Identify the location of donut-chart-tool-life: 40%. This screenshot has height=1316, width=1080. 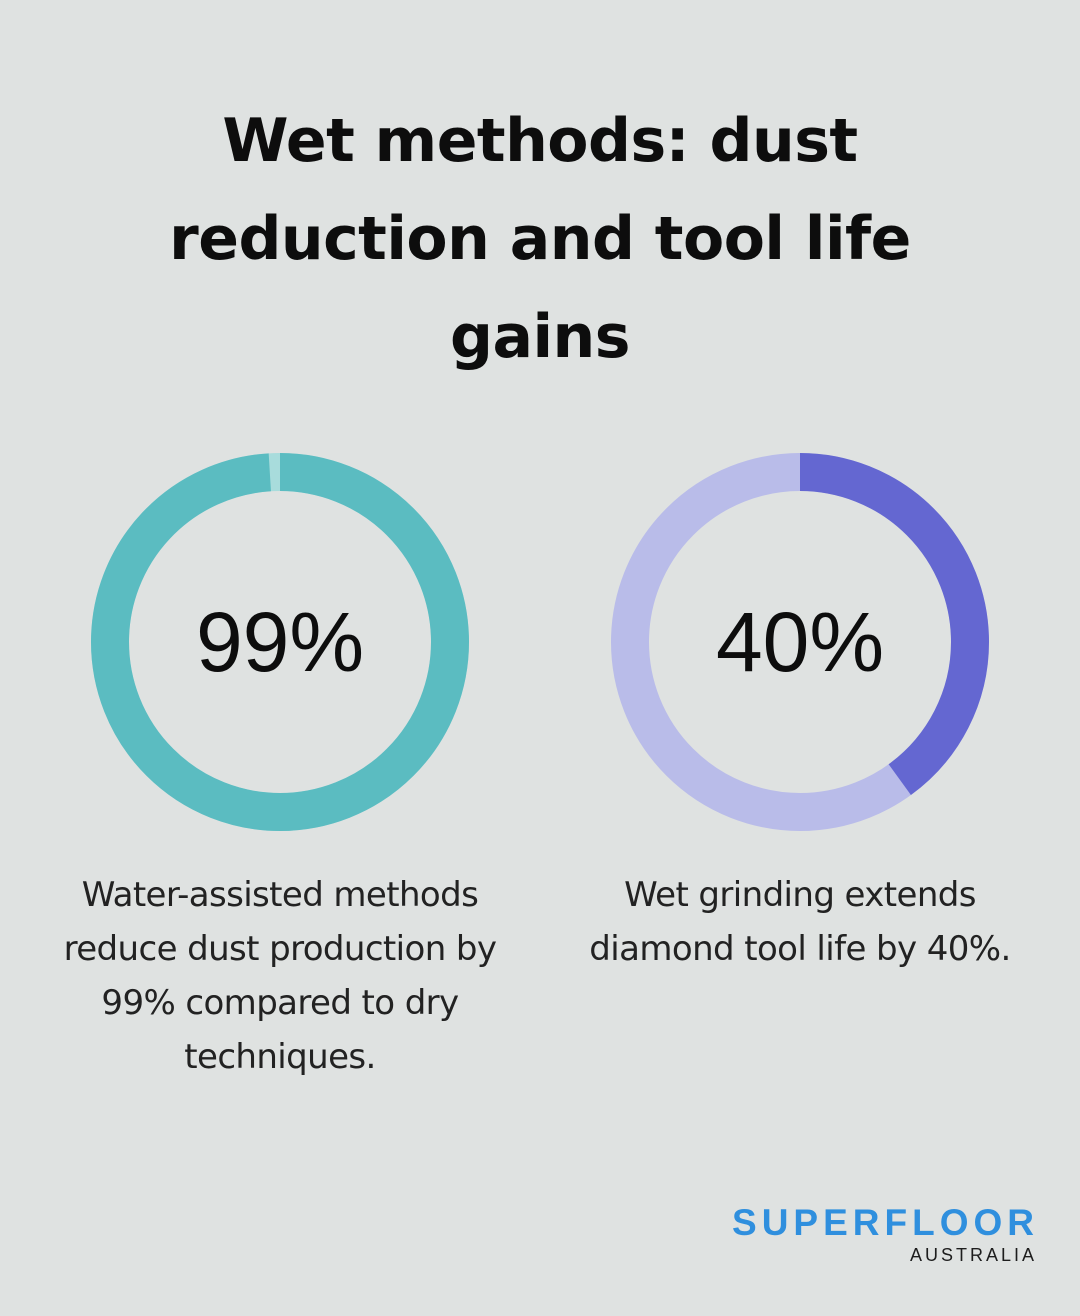
(800, 642).